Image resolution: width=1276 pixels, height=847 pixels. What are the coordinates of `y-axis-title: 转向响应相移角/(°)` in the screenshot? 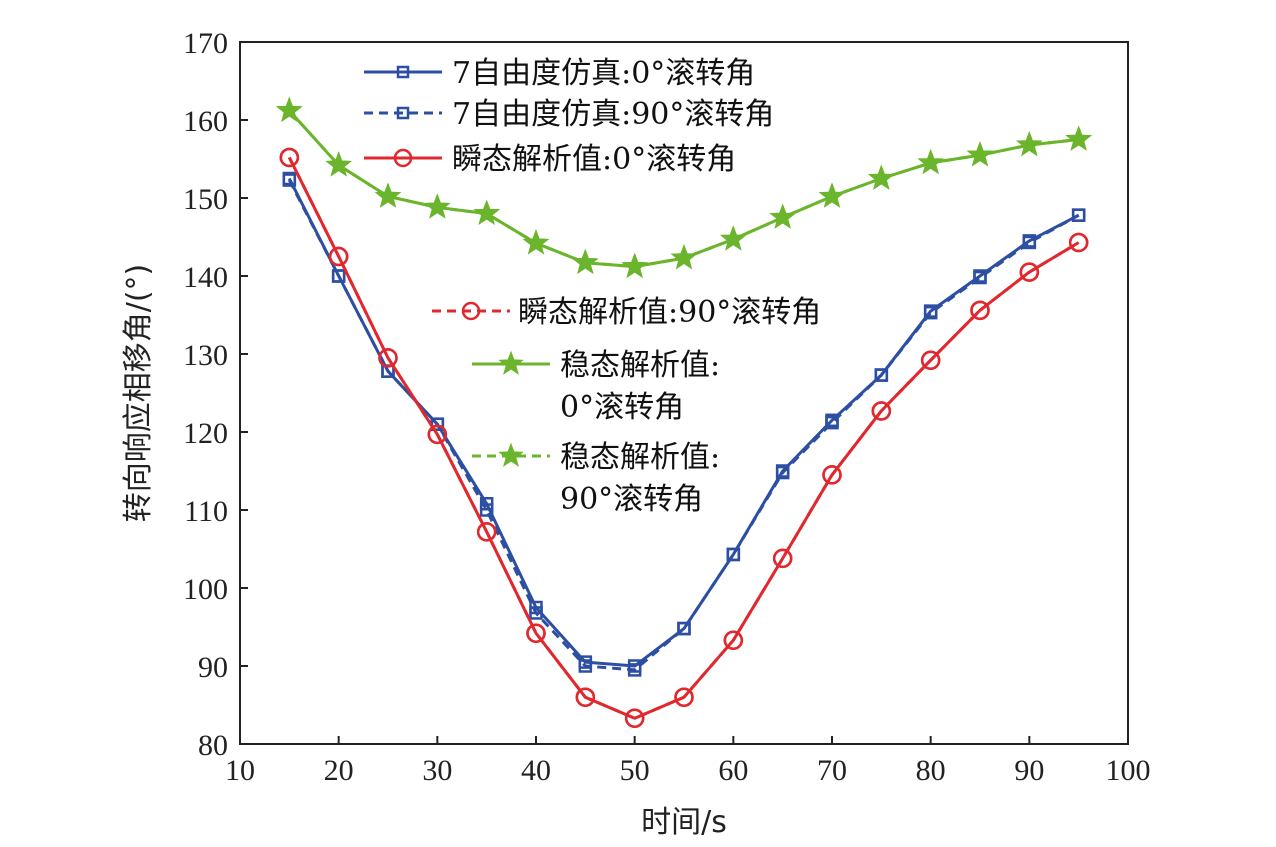 It's located at (138, 393).